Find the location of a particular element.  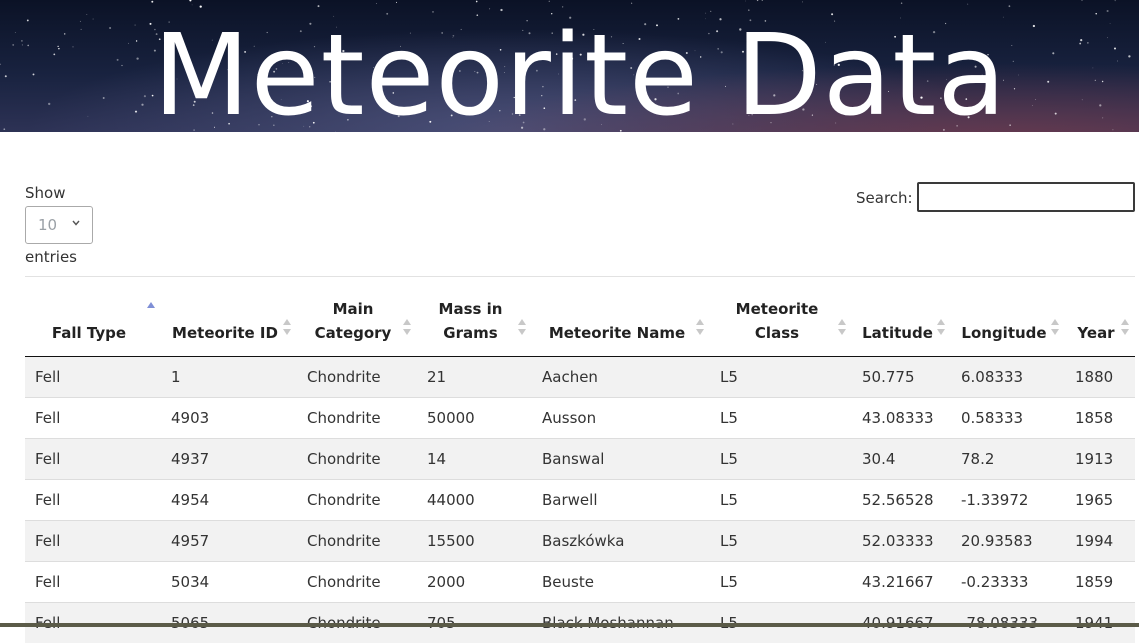

cell-meteorite-id: 4903 is located at coordinates (229, 418).